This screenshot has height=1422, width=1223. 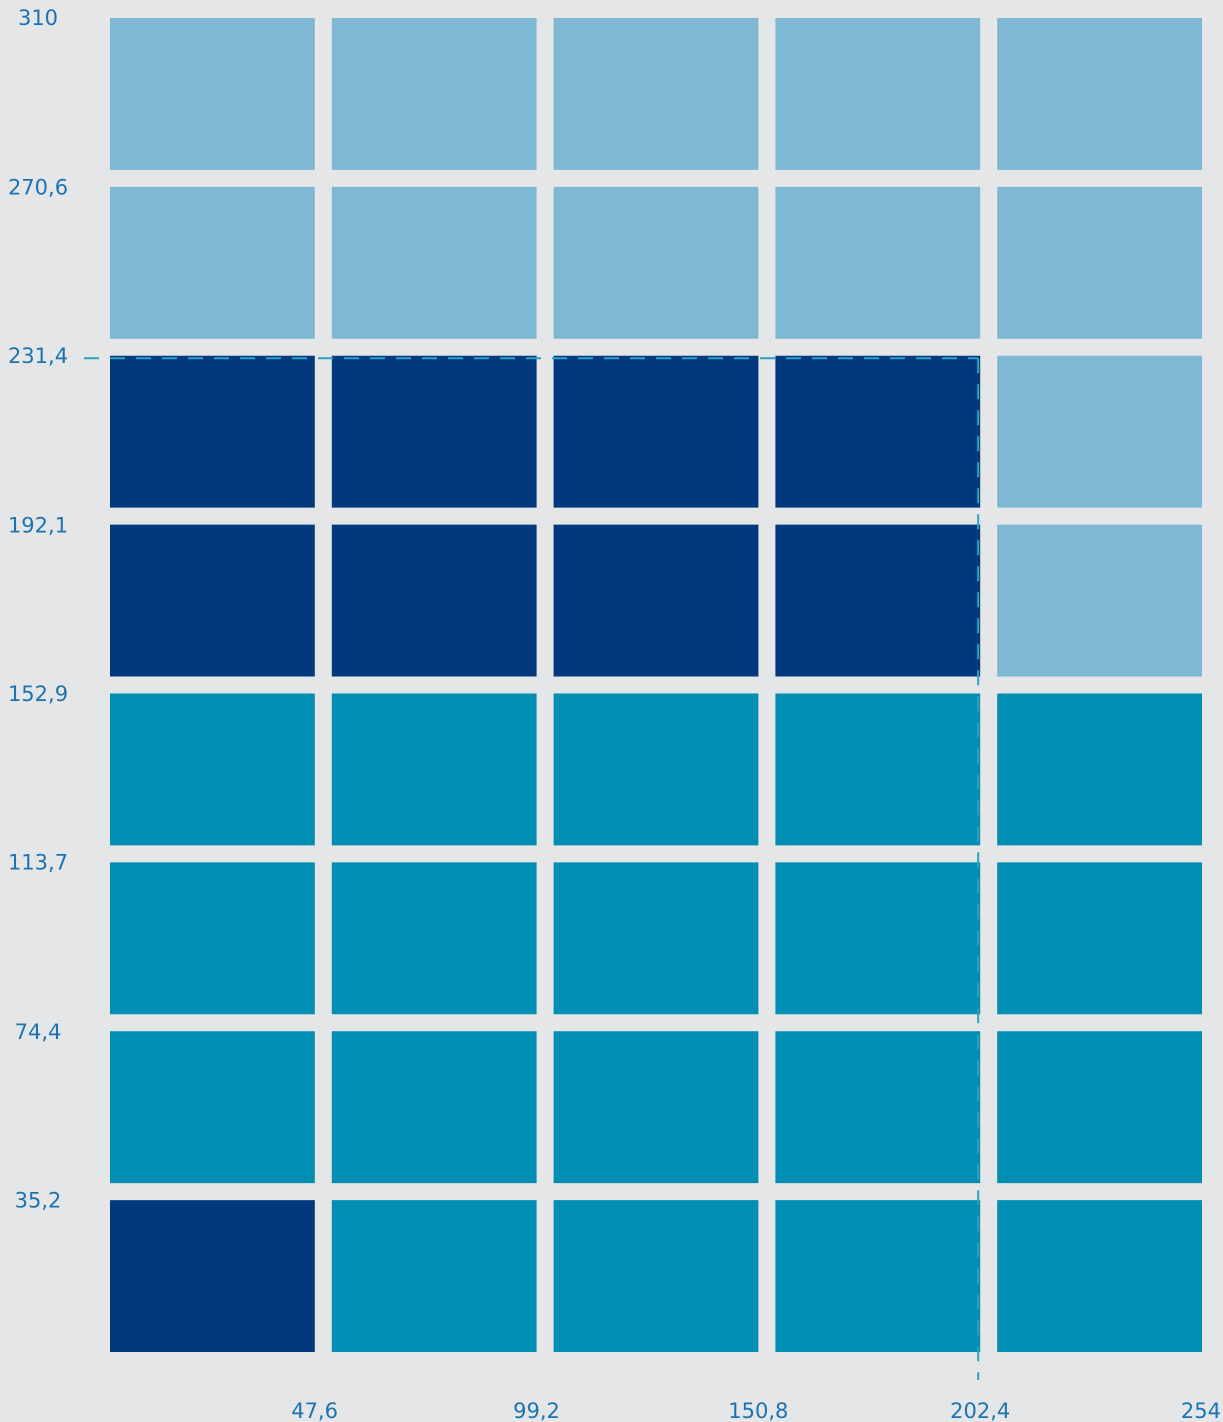 I want to click on heatmap-cell-r3-c2, so click(x=656, y=600).